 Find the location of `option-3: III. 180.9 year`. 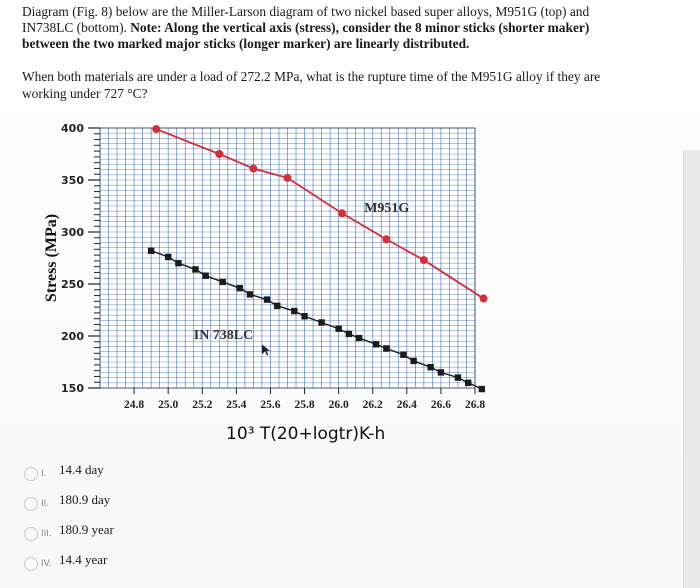

option-3: III. 180.9 year is located at coordinates (69, 534).